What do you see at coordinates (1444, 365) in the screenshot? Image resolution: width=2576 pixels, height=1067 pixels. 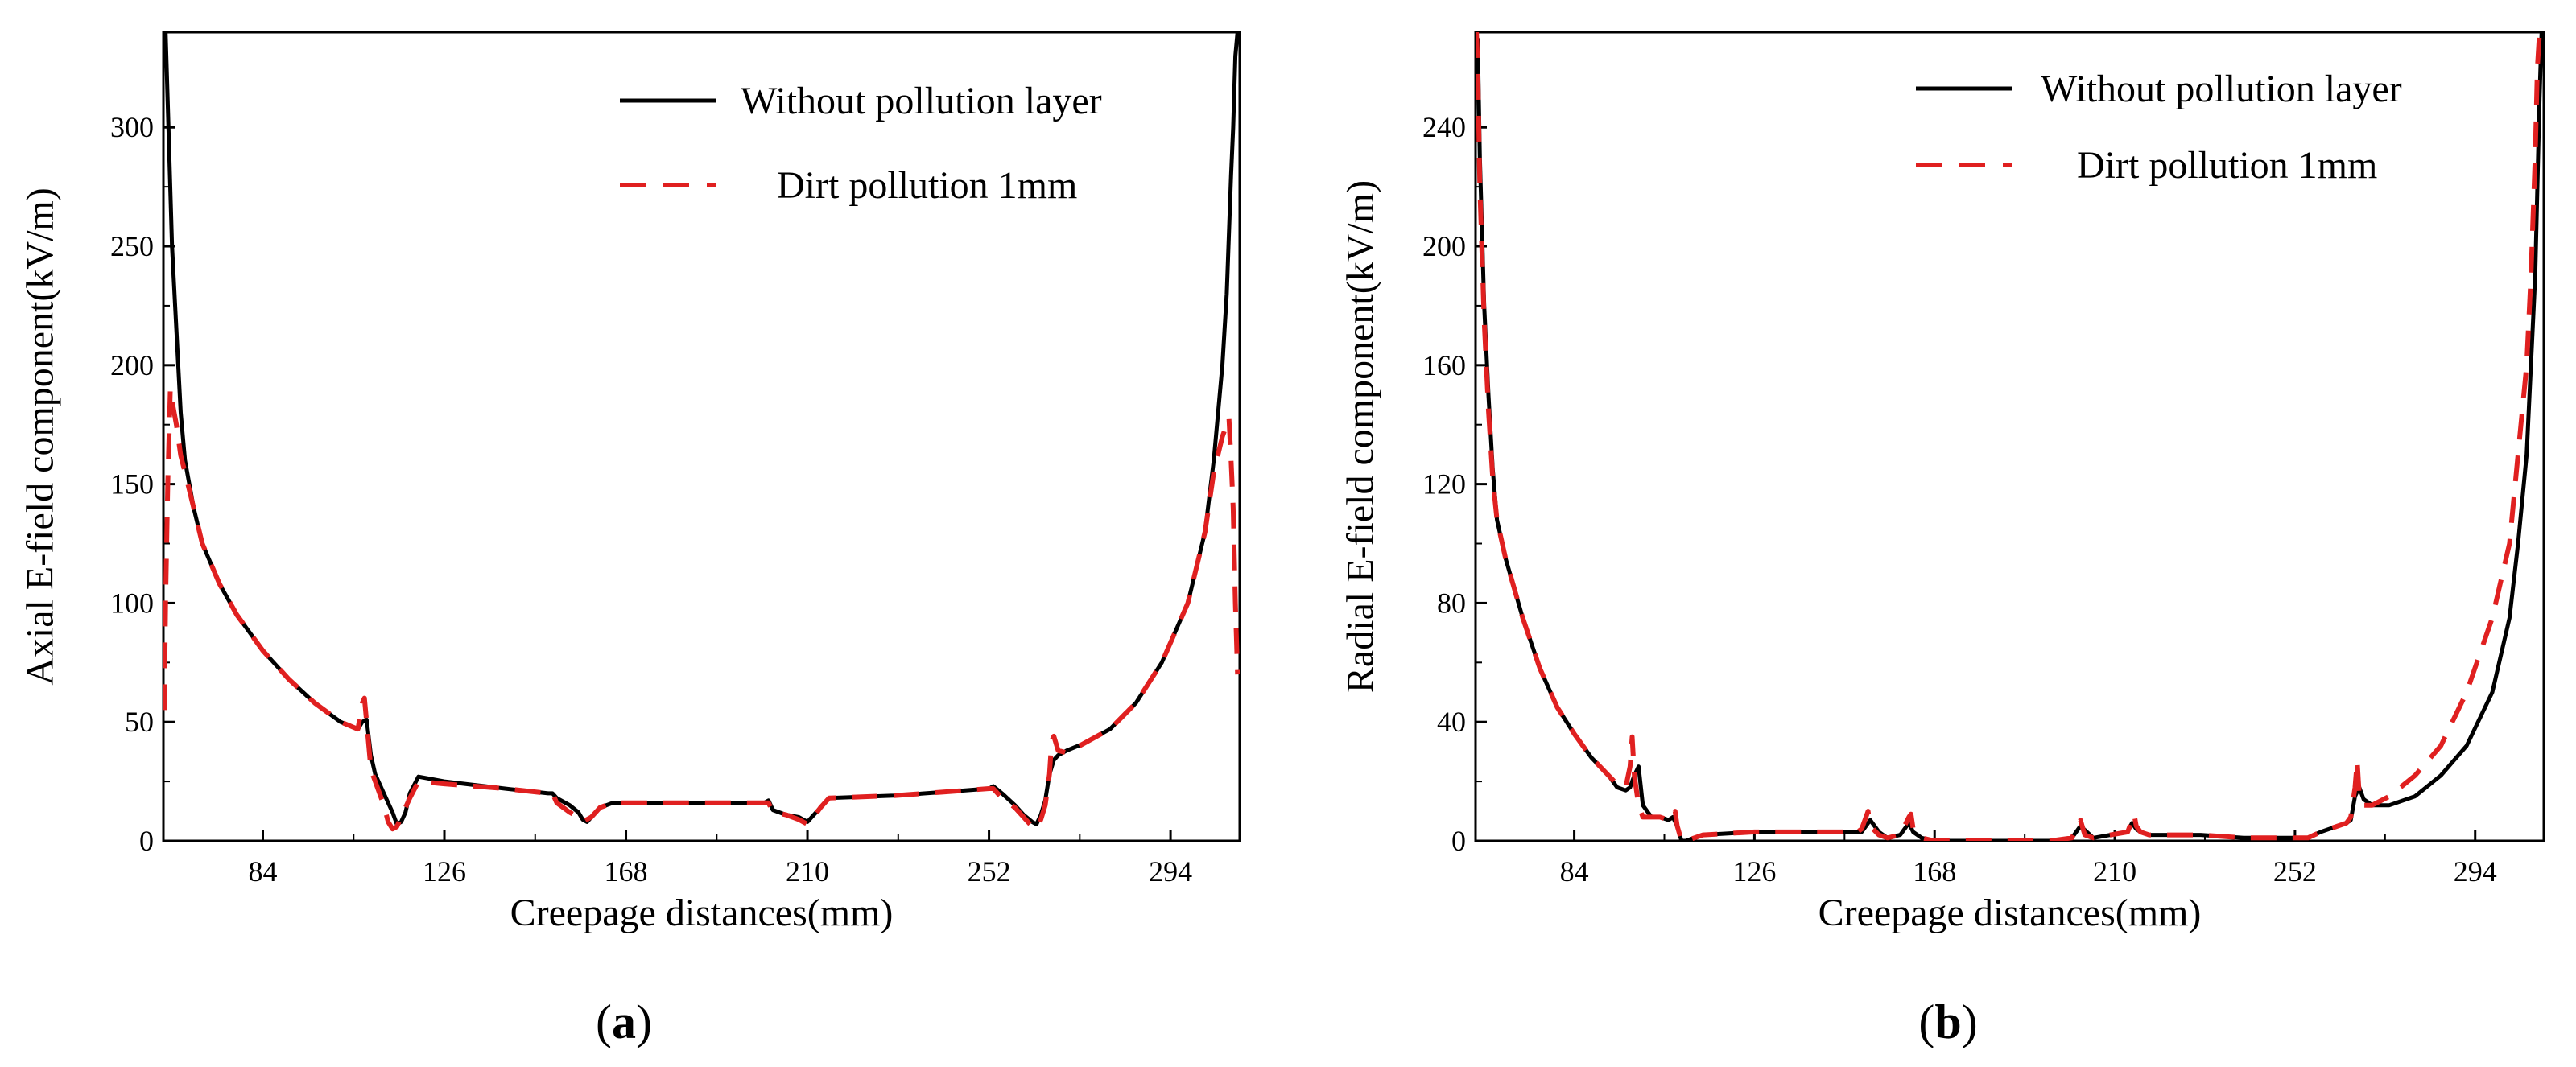 I see `y-tick-label: 160` at bounding box center [1444, 365].